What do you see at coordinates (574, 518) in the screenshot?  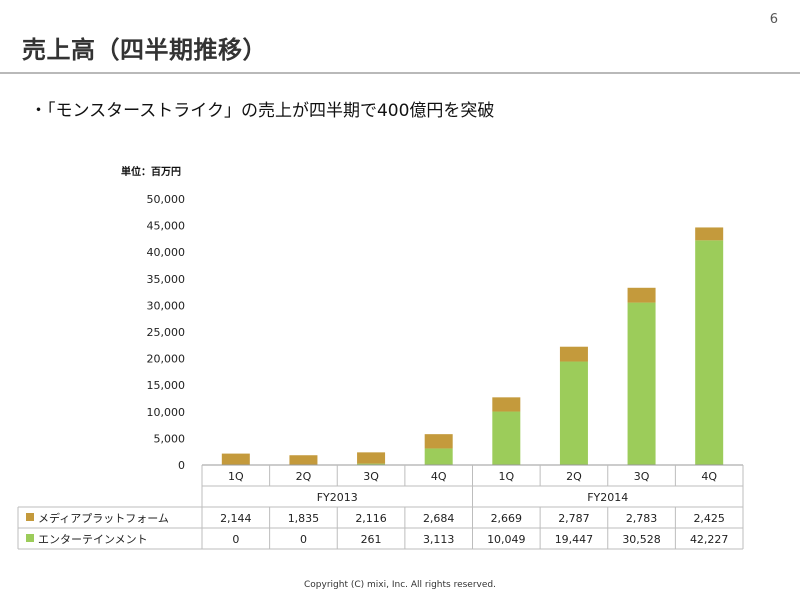 I see `table-value: 2,787` at bounding box center [574, 518].